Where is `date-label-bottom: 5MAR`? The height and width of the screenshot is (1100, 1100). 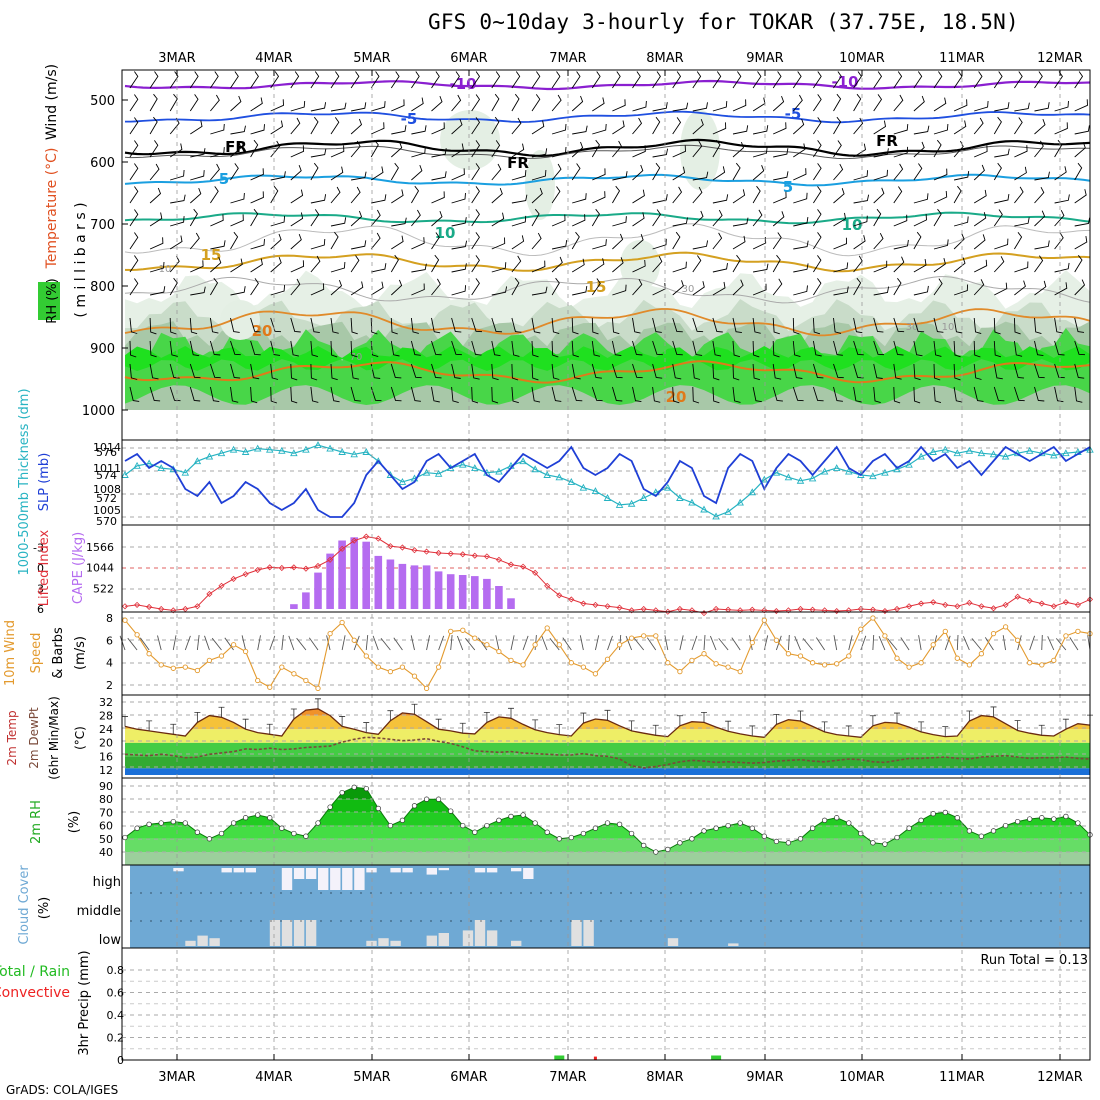
date-label-bottom: 5MAR is located at coordinates (371, 1077).